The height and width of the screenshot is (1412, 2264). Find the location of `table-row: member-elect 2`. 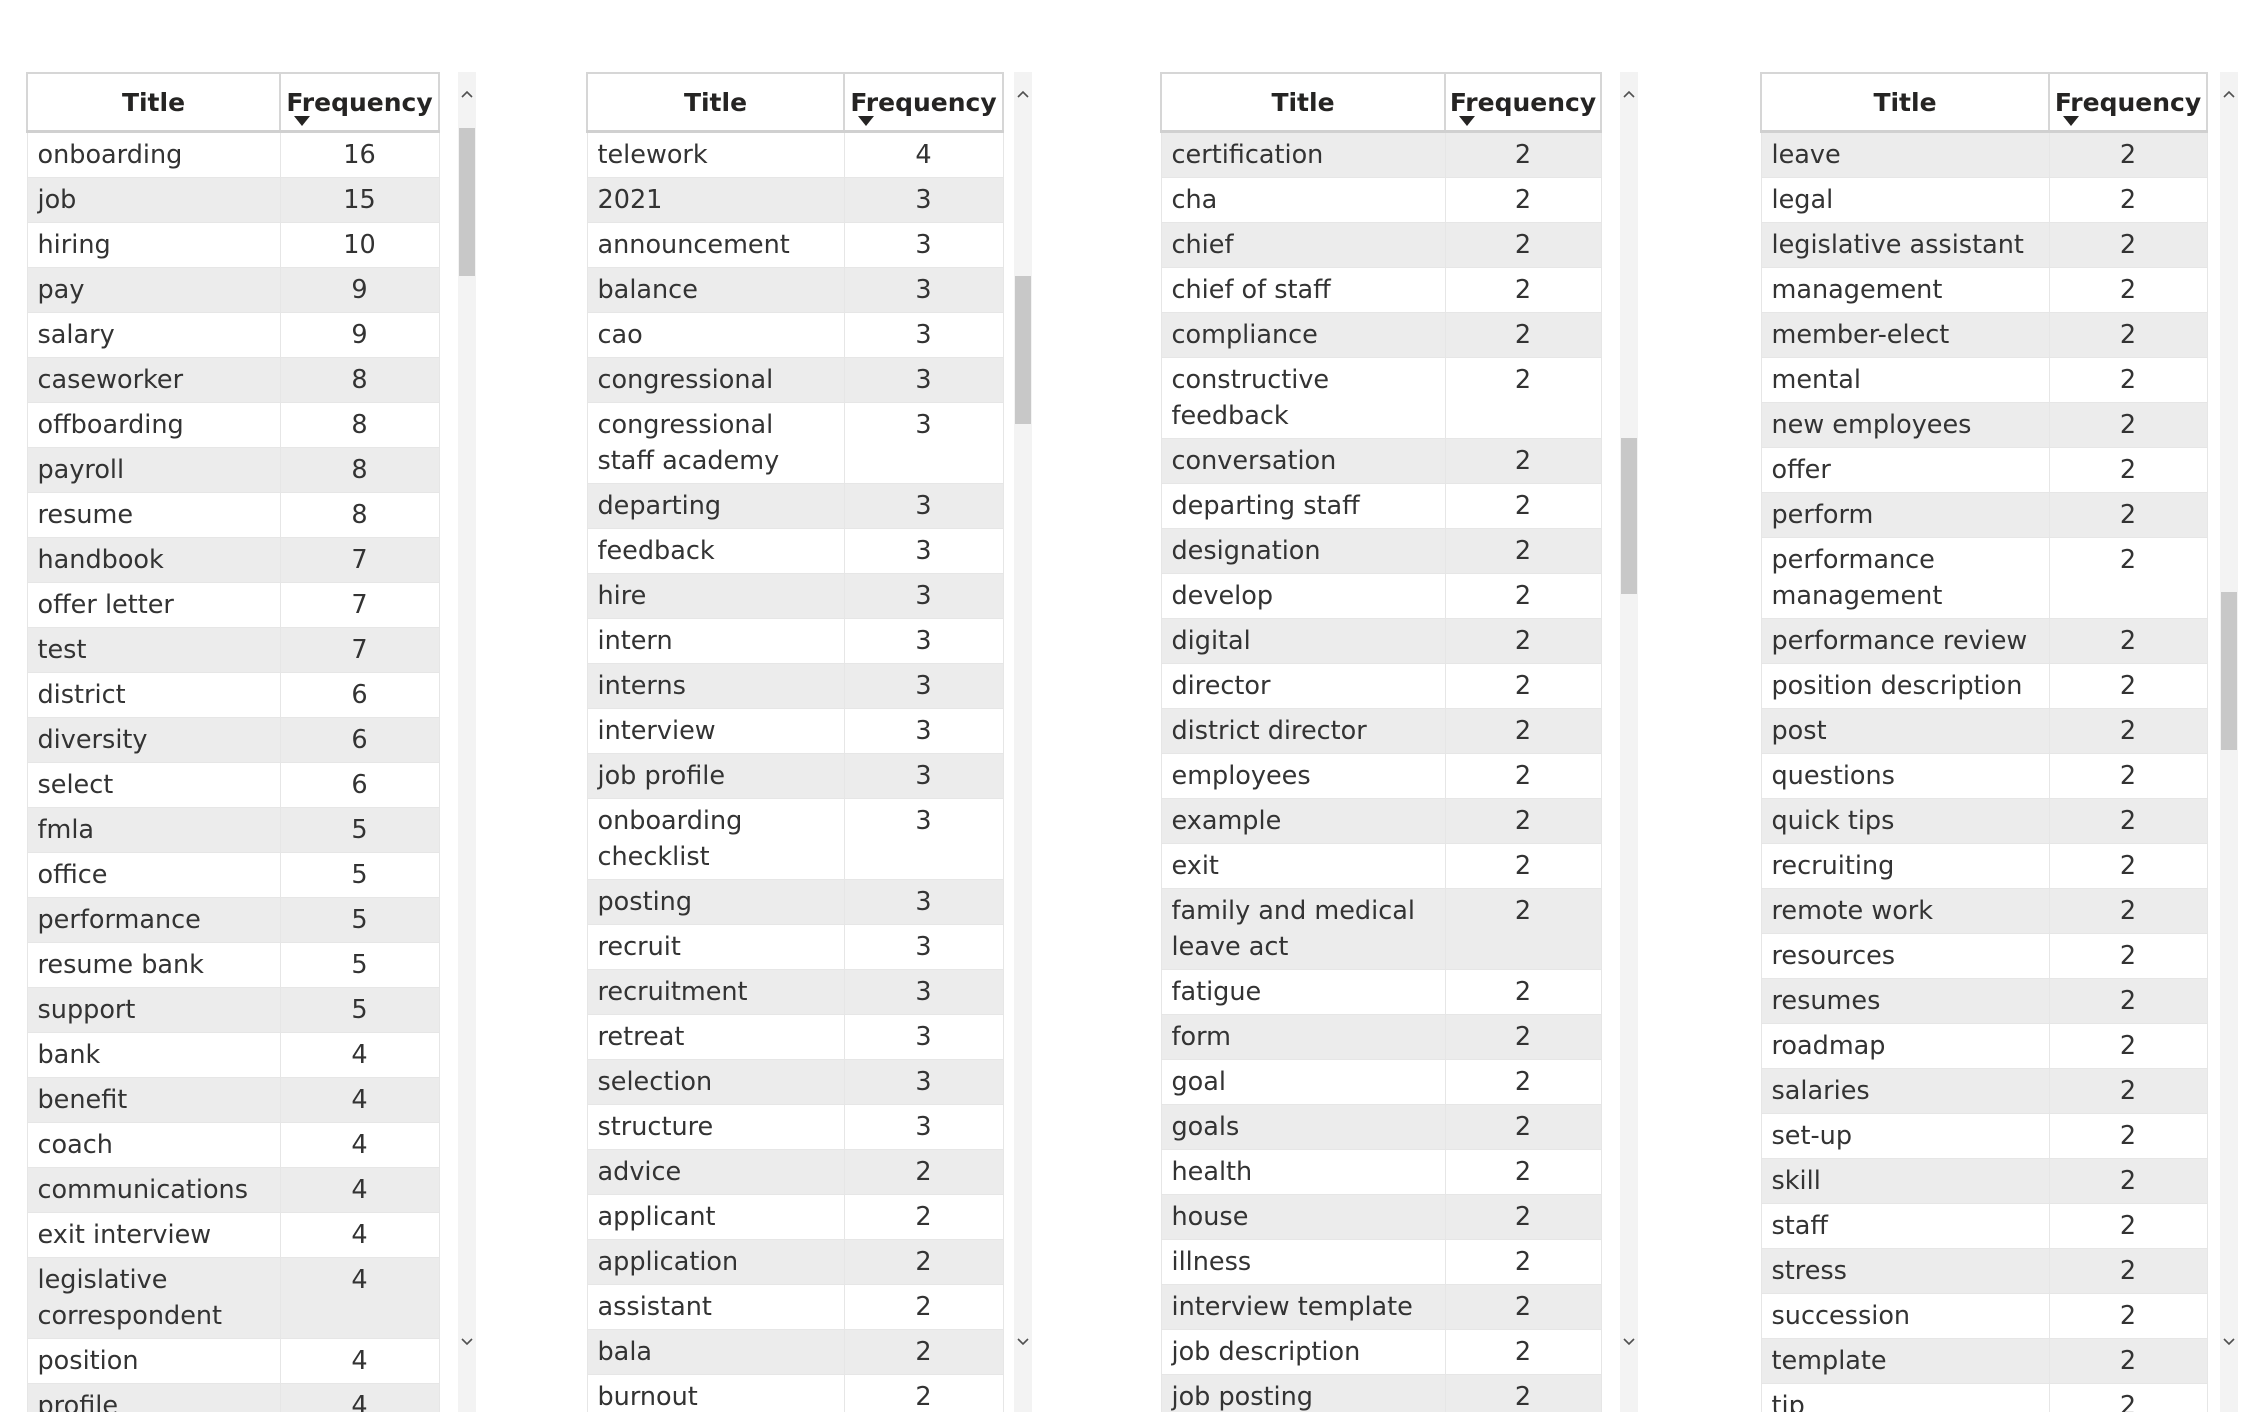

table-row: member-elect 2 is located at coordinates (1984, 335).